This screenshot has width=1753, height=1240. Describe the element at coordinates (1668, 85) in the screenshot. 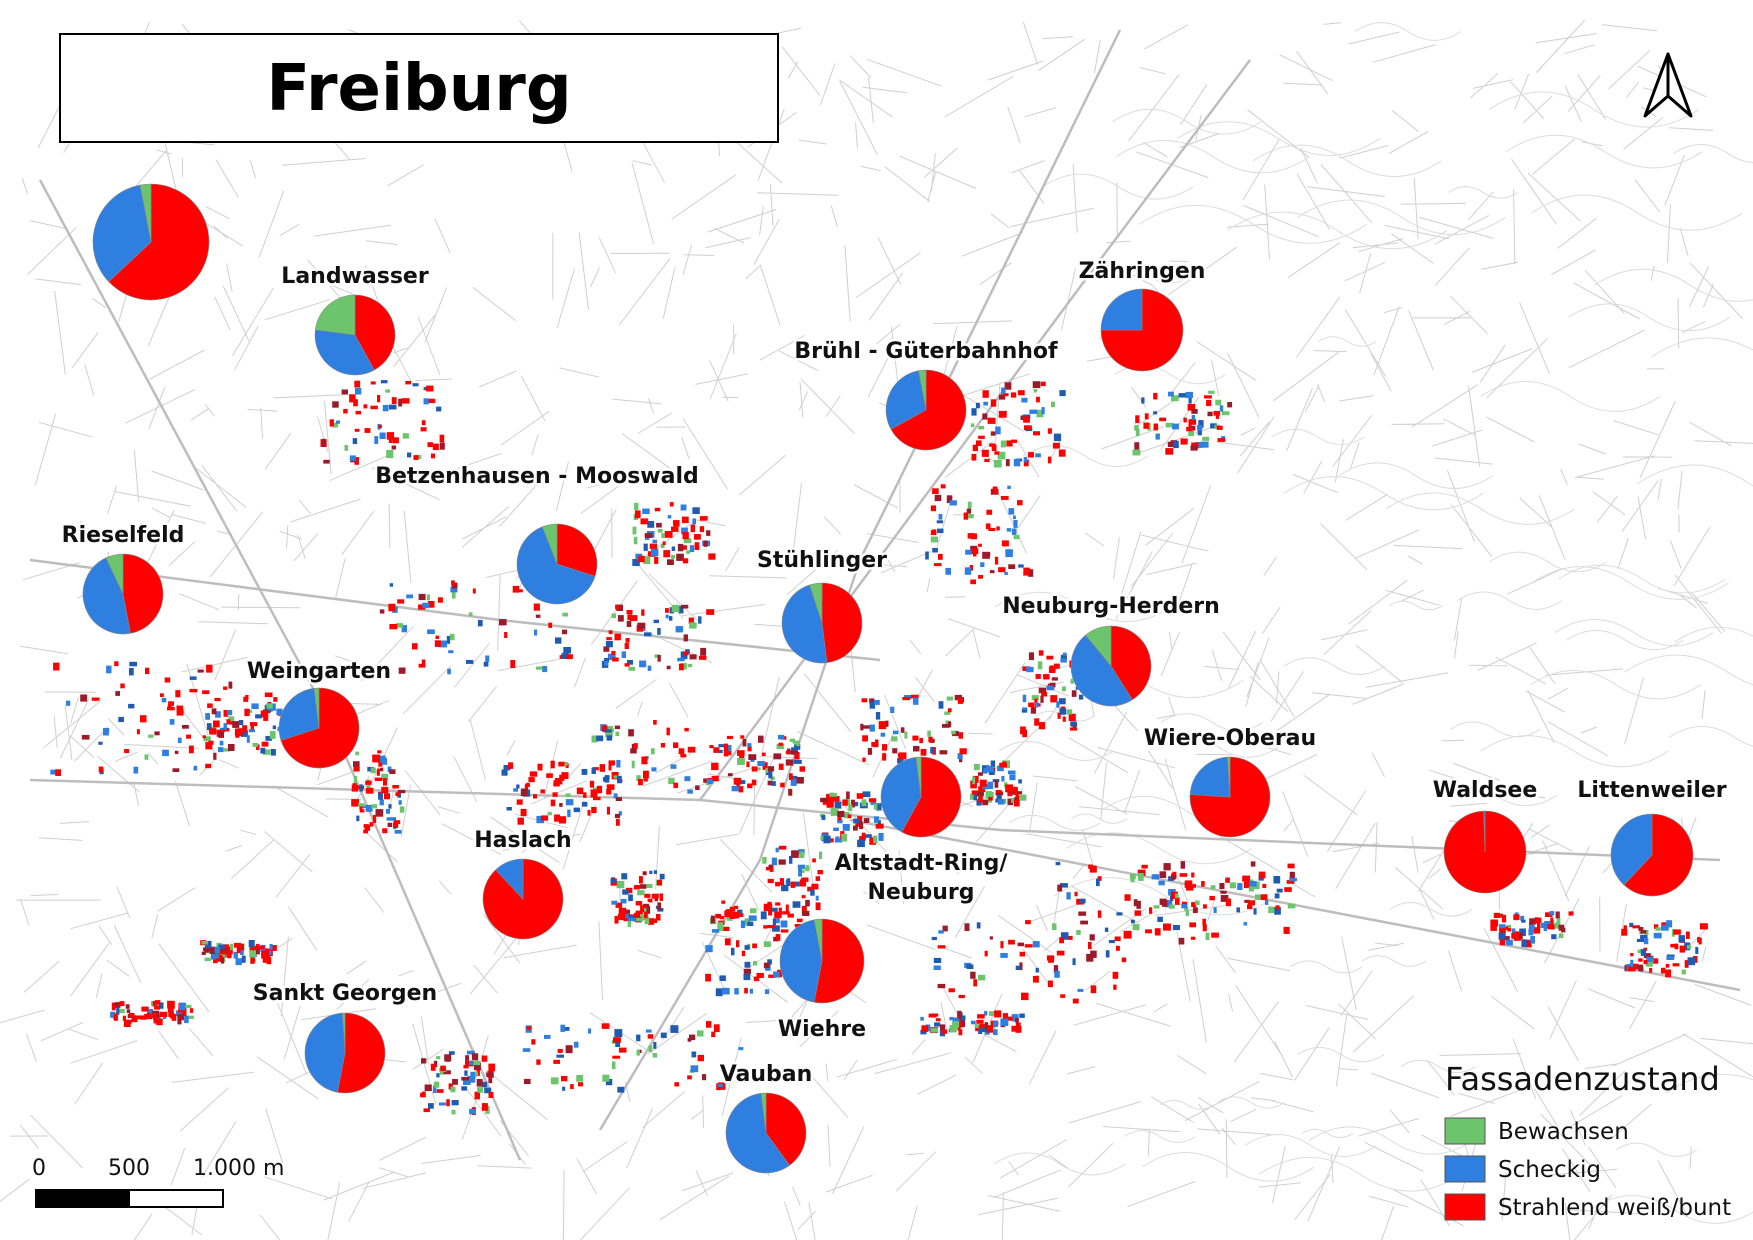

I see `north-arrow-icon` at that location.